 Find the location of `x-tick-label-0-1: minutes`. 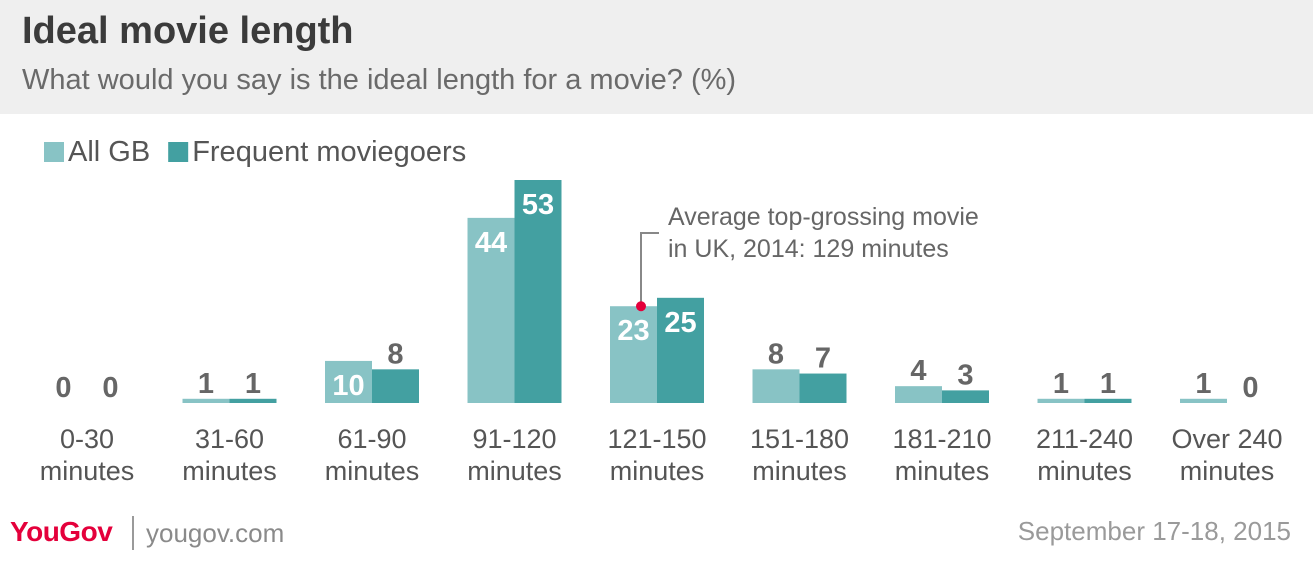

x-tick-label-0-1: minutes is located at coordinates (87, 471).